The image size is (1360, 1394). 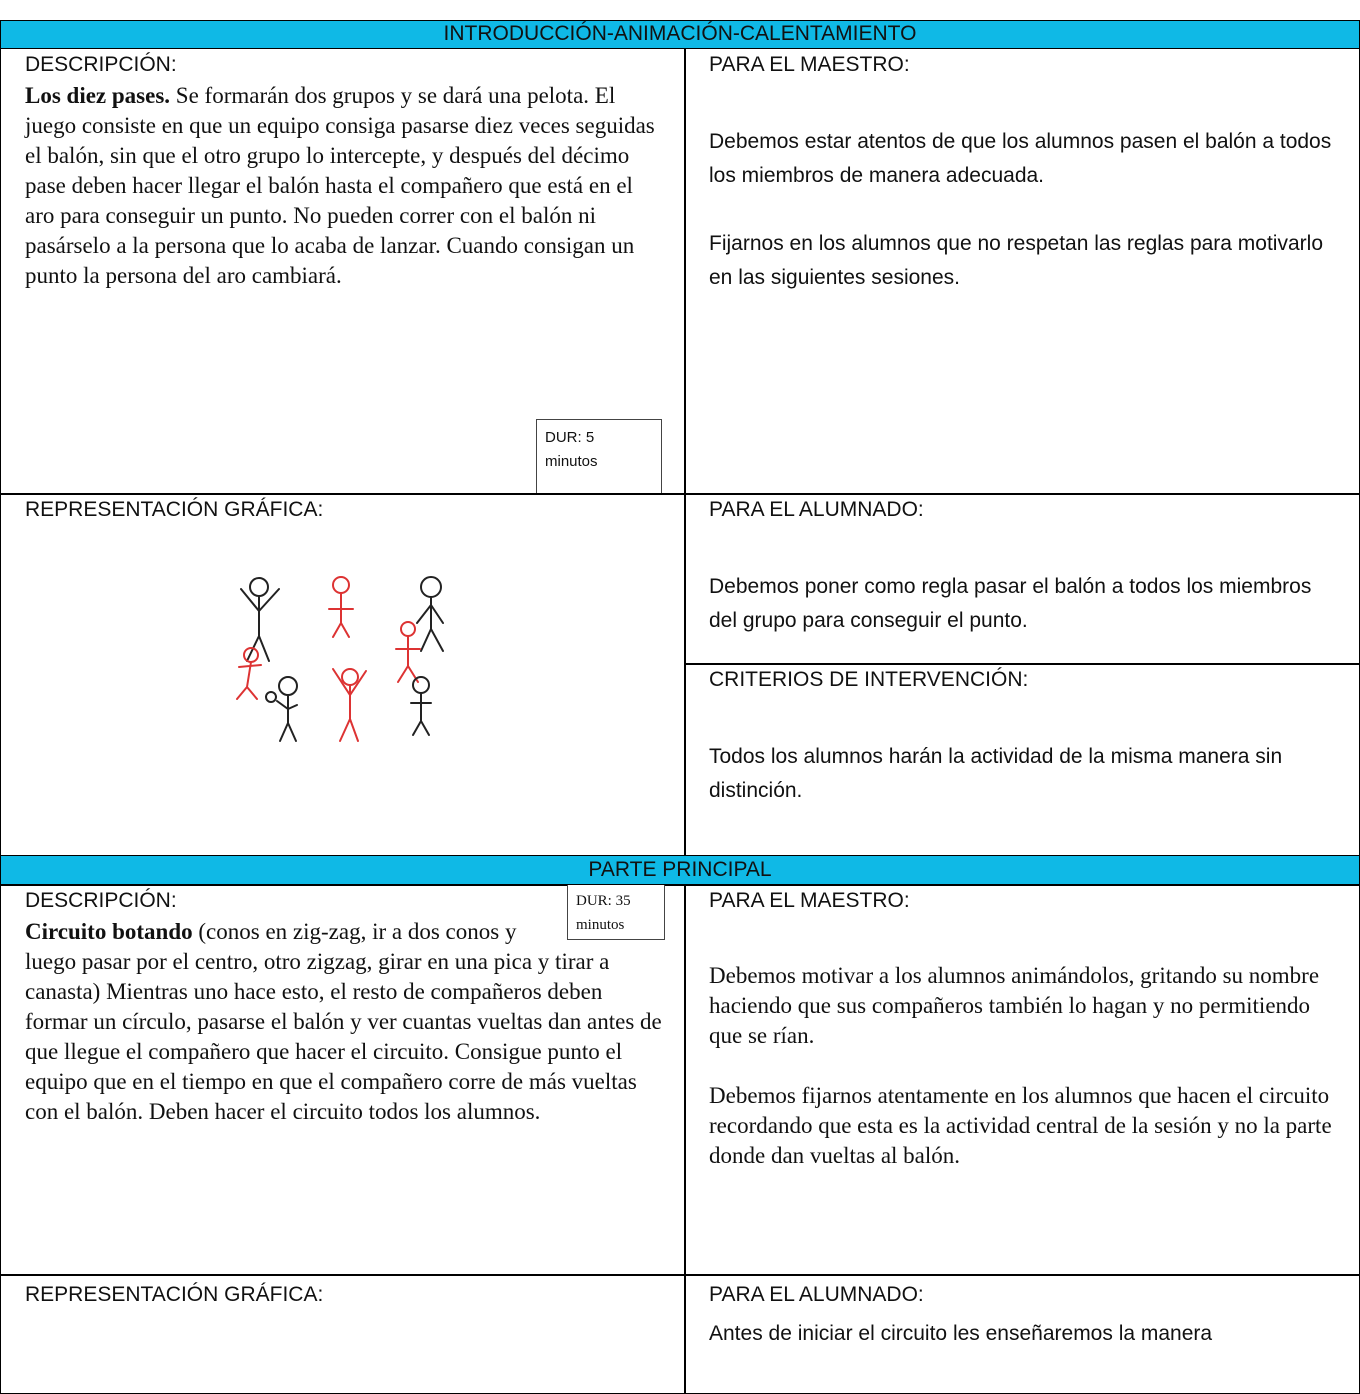 What do you see at coordinates (599, 456) in the screenshot?
I see `duration-box: DUR: 5 minutos` at bounding box center [599, 456].